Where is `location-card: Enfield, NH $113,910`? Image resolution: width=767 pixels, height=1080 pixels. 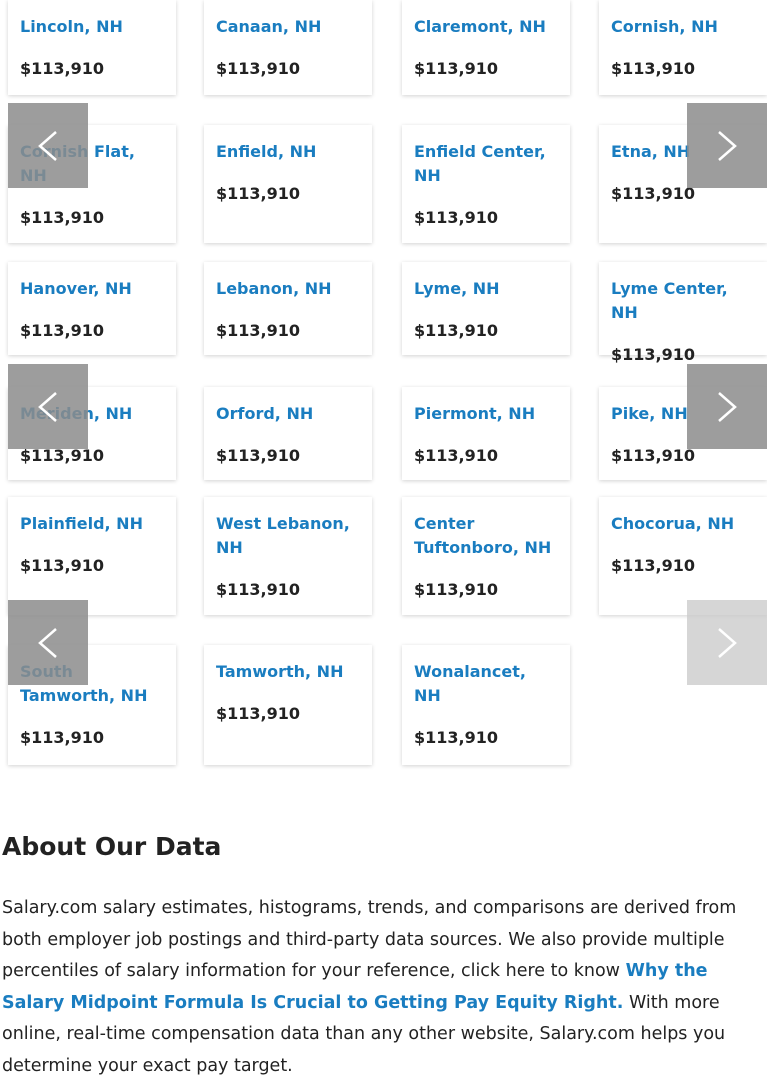
location-card: Enfield, NH $113,910 is located at coordinates (288, 184).